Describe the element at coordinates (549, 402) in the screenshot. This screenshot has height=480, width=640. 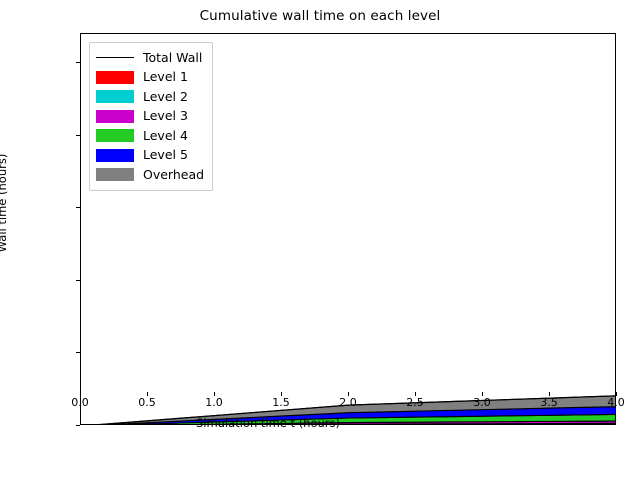
I see `x-tick-label: 3.5` at that location.